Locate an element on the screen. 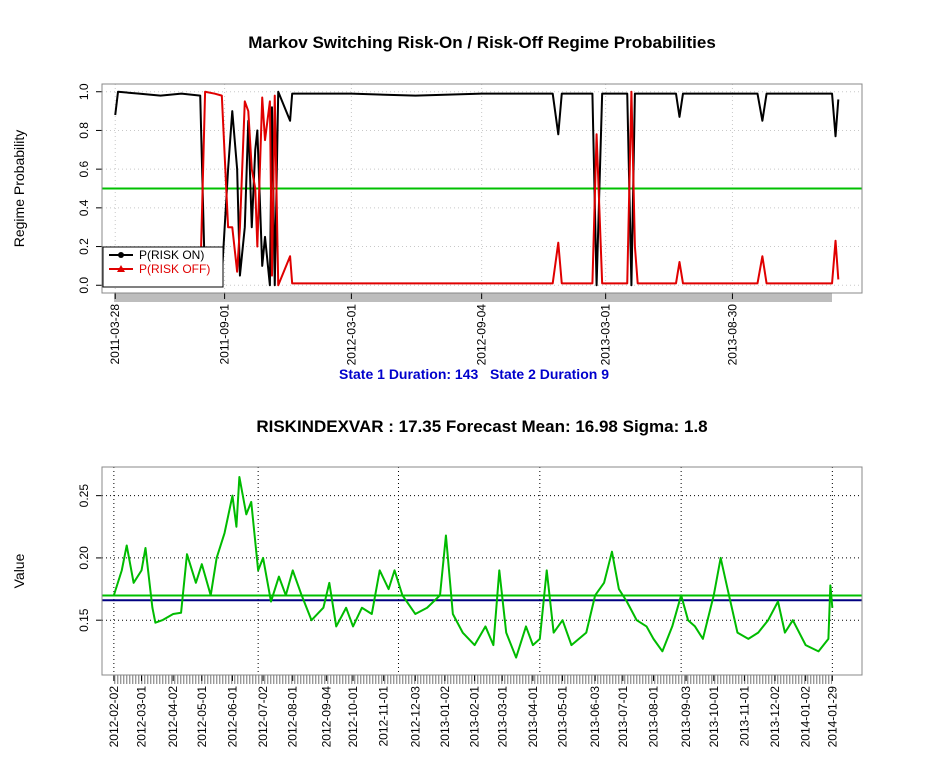 The width and height of the screenshot is (938, 779). x-tick-label: 2013-10-01 is located at coordinates (714, 717).